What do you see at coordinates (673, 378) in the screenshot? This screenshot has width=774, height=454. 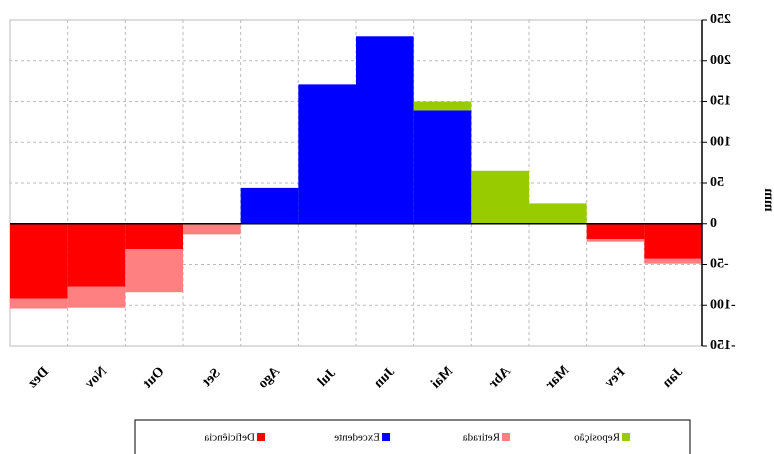 I see `x-tick-label: Jan` at bounding box center [673, 378].